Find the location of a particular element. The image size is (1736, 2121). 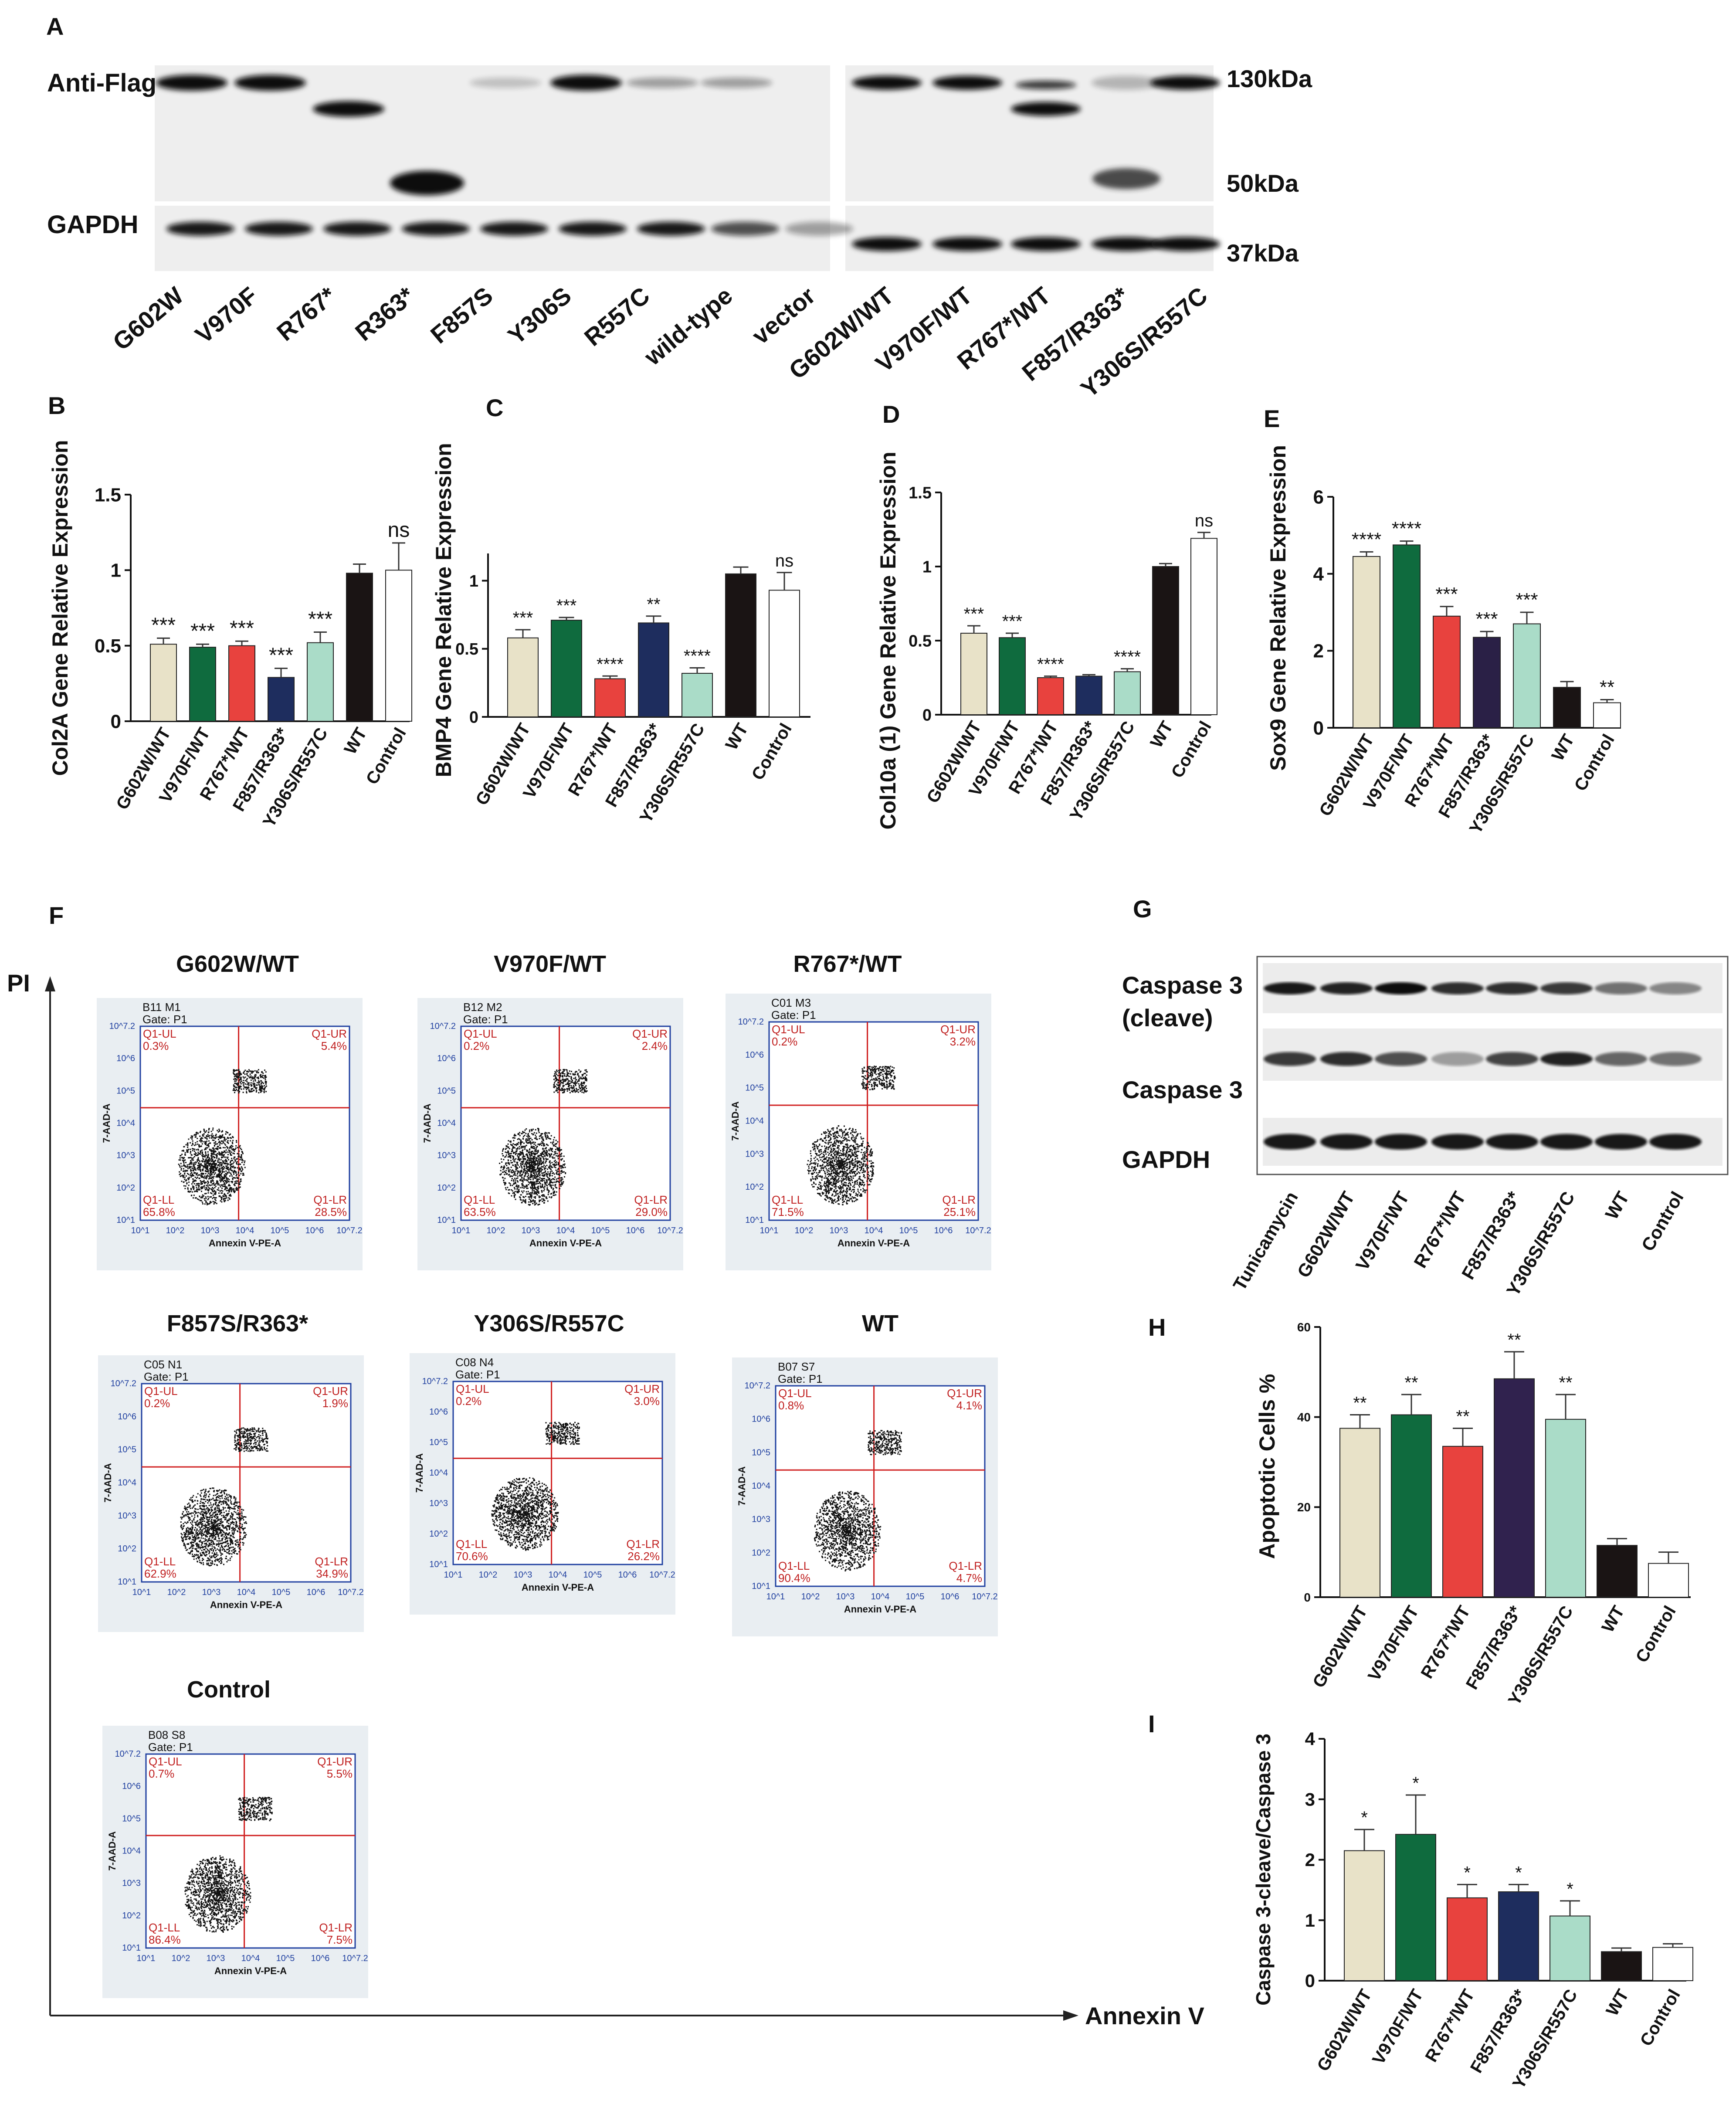

quadrant-value-lr: 28.5% is located at coordinates (331, 1212).